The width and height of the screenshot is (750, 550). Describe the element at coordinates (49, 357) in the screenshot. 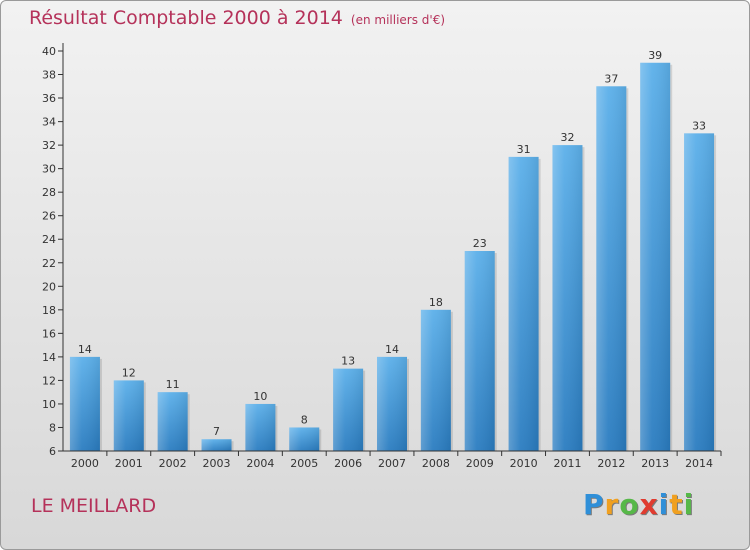

I see `y-tick-label: 14` at that location.